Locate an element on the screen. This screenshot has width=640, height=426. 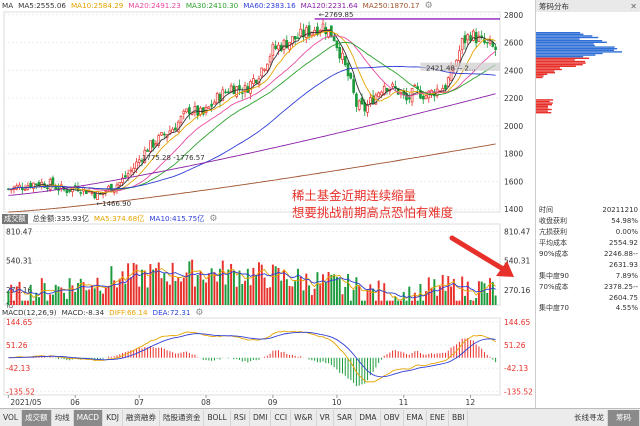
legend-item: MACD:-8.34 is located at coordinates (83, 312).